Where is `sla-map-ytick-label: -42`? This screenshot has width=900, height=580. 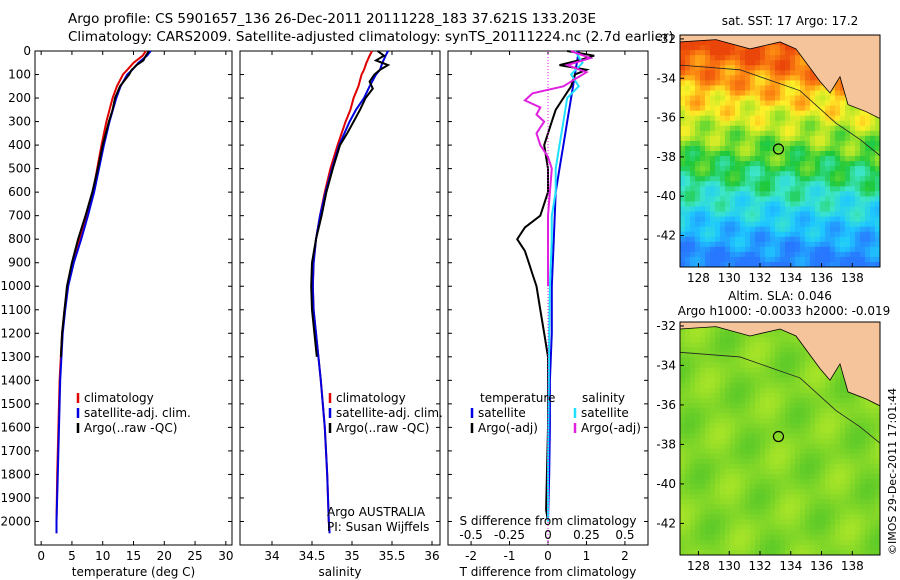
sla-map-ytick-label: -42 is located at coordinates (666, 523).